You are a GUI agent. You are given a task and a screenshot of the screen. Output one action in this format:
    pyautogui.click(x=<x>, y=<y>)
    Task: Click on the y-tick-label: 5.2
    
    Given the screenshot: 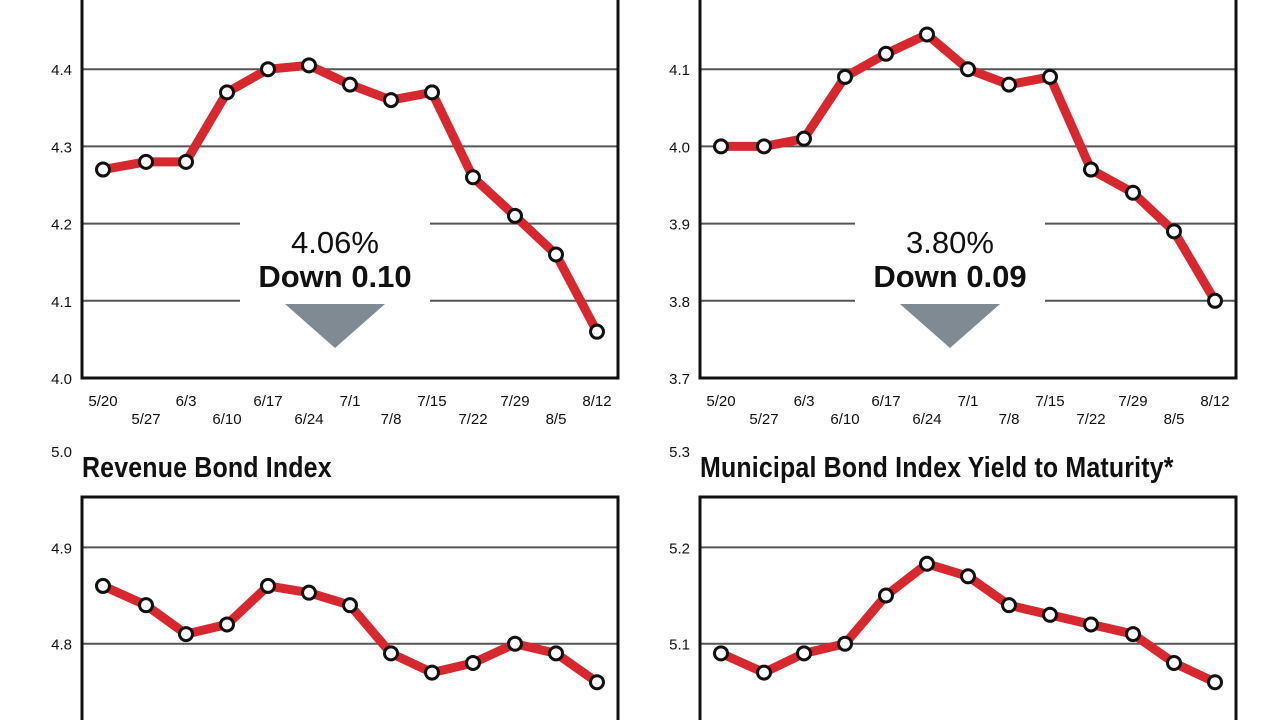 What is the action you would take?
    pyautogui.click(x=679, y=548)
    